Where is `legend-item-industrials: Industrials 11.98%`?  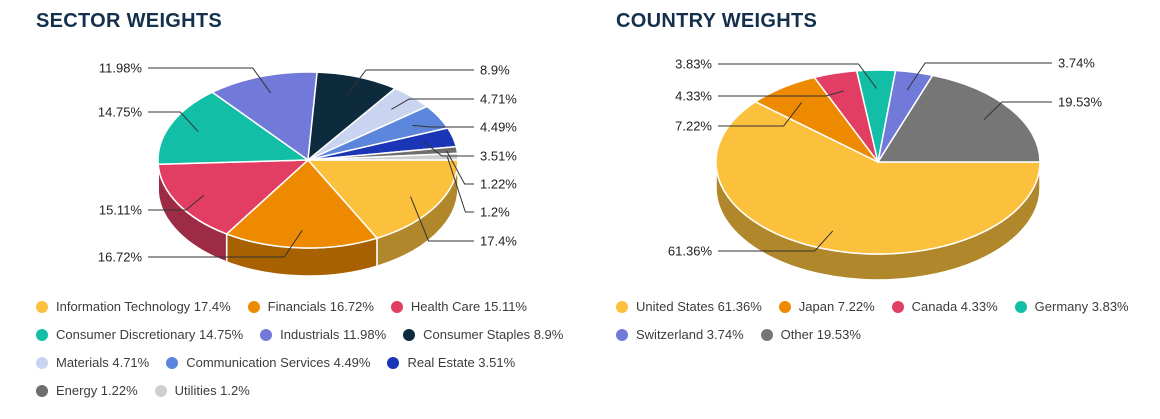 legend-item-industrials: Industrials 11.98% is located at coordinates (323, 334).